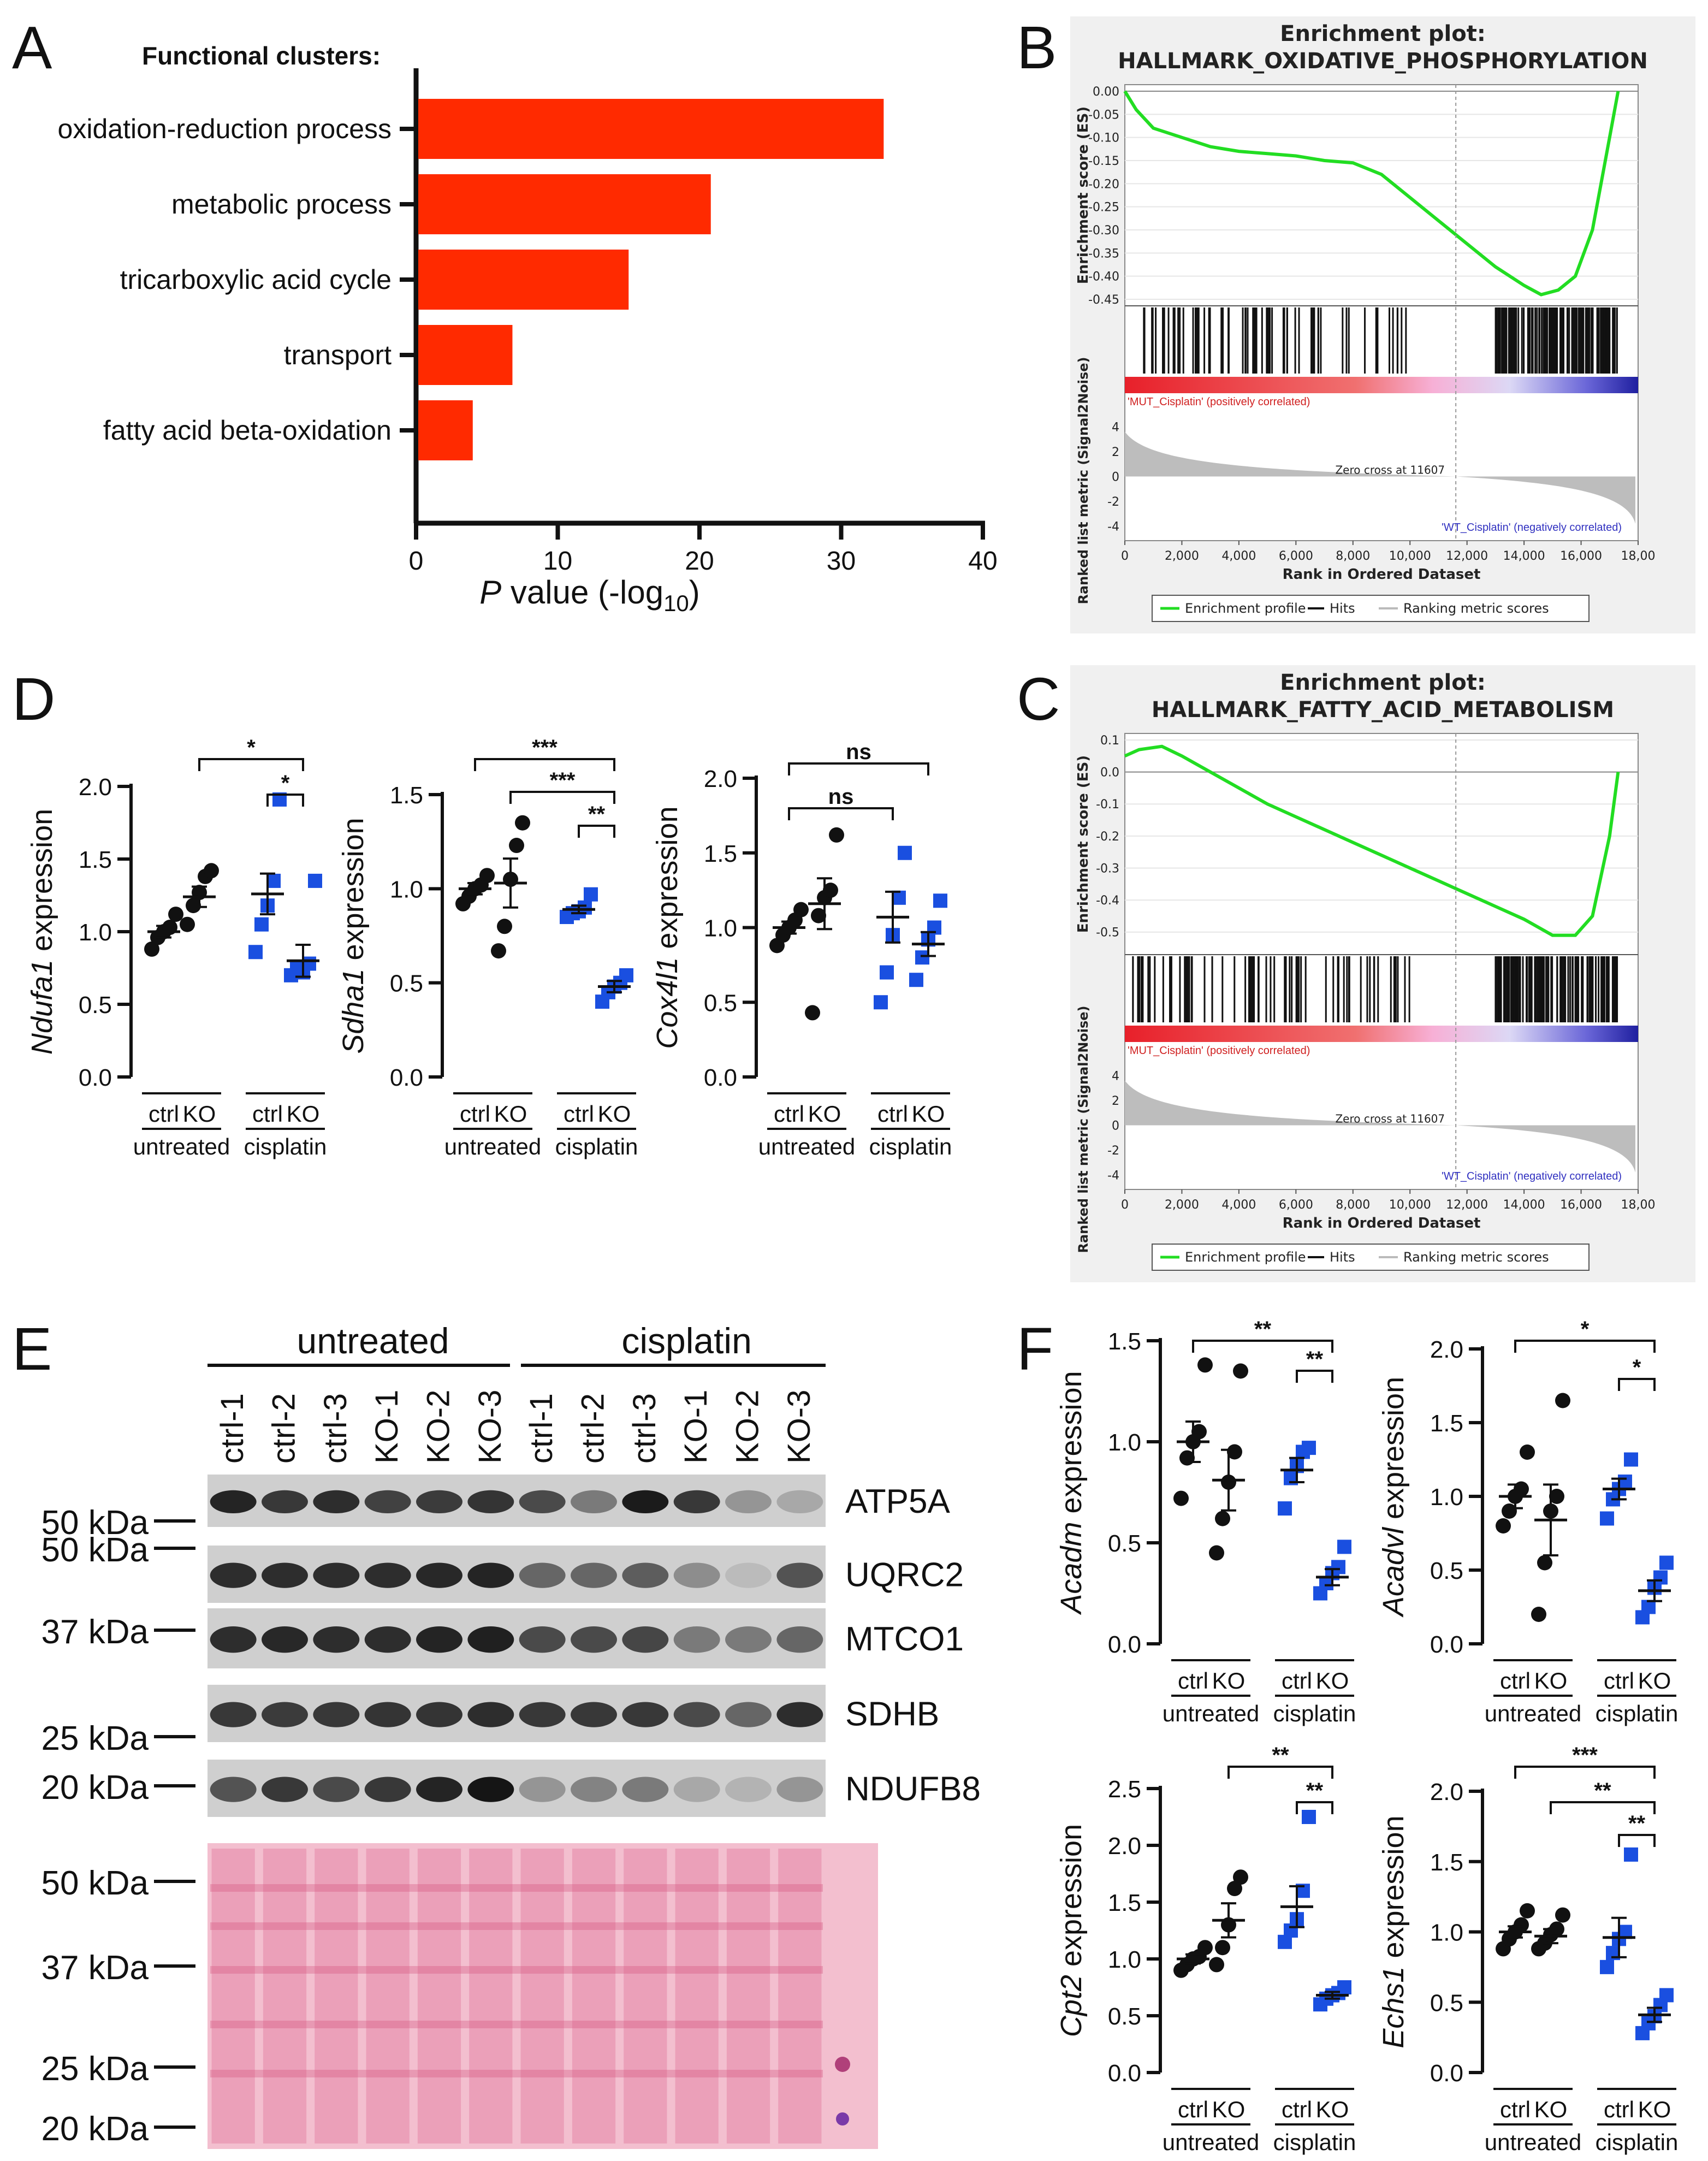 The image size is (1708, 2161). I want to click on rank-tick-label-5: 10,000, so click(1410, 556).